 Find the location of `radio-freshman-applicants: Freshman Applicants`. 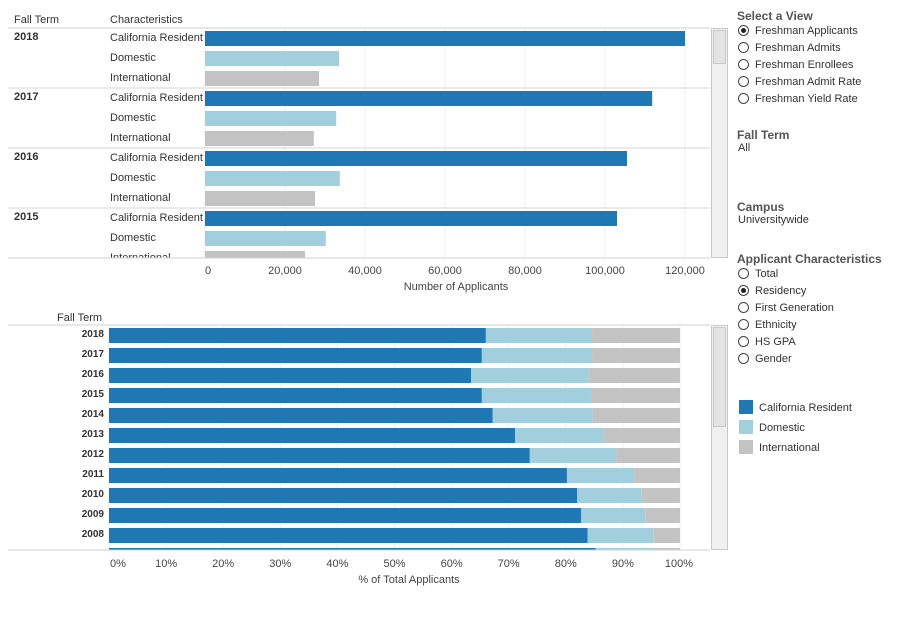

radio-freshman-applicants: Freshman Applicants is located at coordinates (798, 31).